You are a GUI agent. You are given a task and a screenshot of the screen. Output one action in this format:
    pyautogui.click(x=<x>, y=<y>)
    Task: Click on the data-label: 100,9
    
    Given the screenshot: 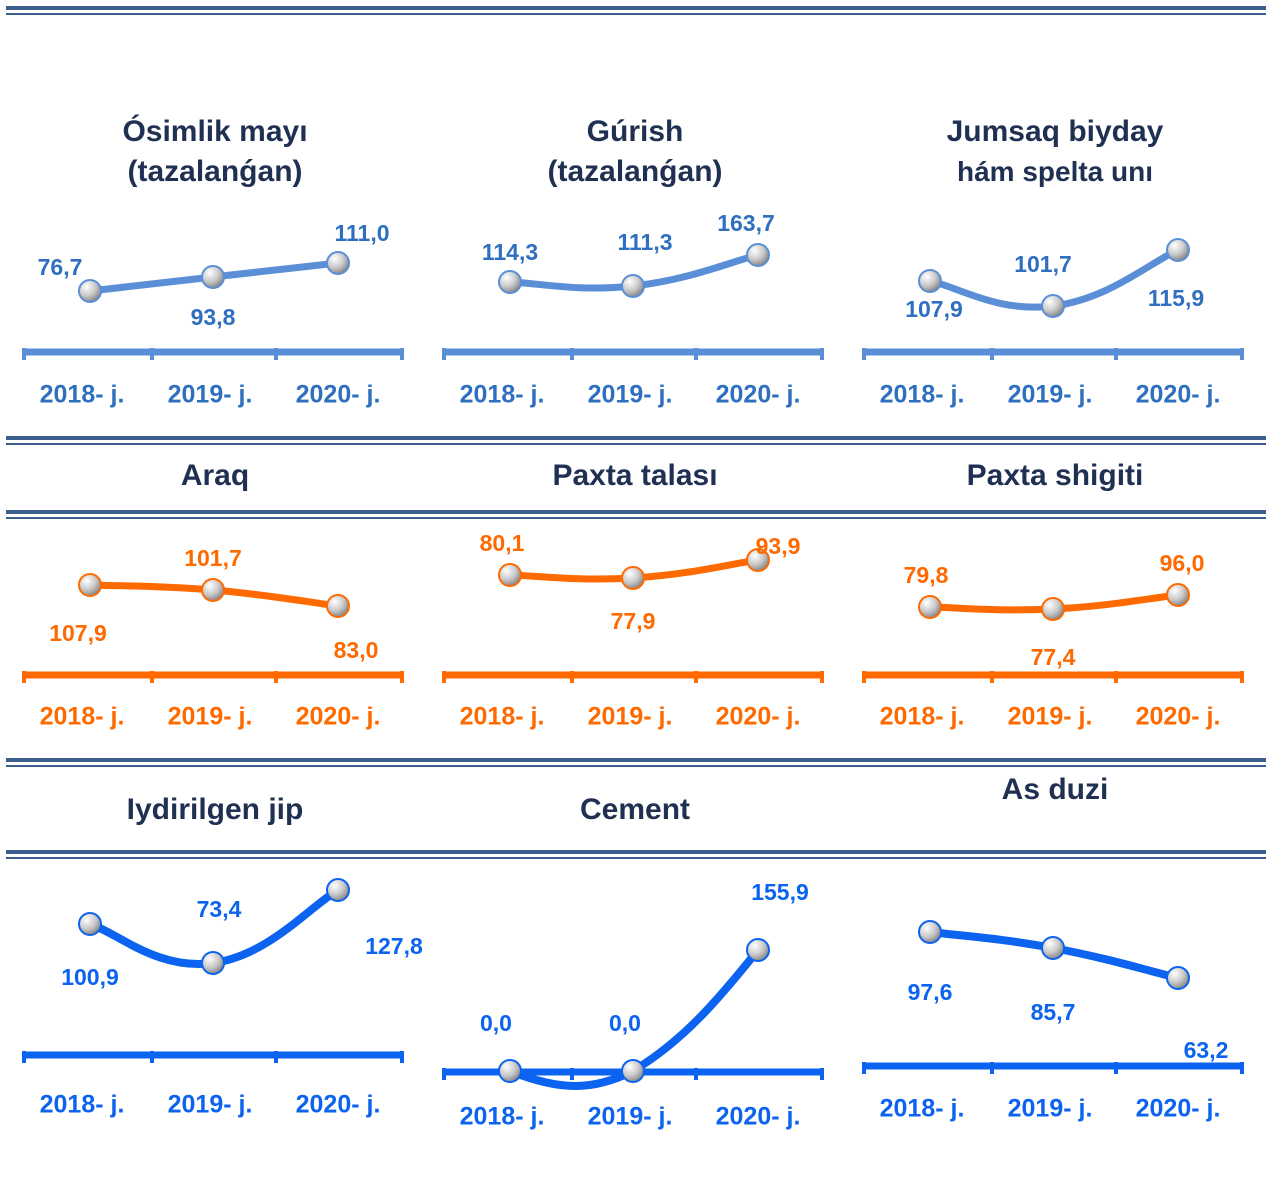 What is the action you would take?
    pyautogui.click(x=90, y=977)
    